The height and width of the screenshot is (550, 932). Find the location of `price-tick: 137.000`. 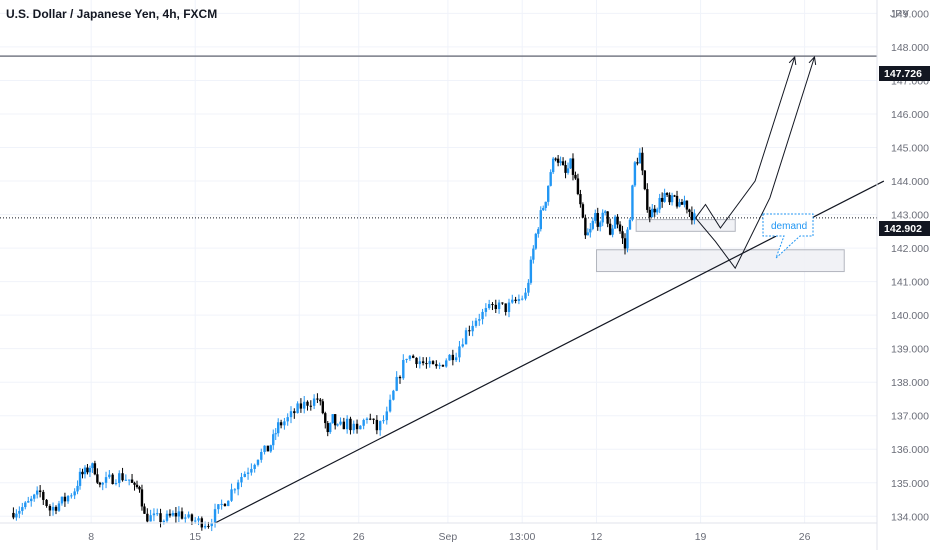

price-tick: 137.000 is located at coordinates (910, 417).